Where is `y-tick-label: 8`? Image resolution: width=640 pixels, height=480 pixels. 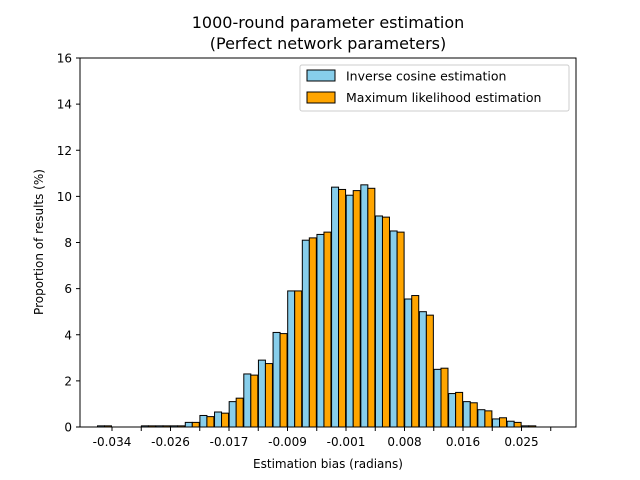
y-tick-label: 8 is located at coordinates (68, 243).